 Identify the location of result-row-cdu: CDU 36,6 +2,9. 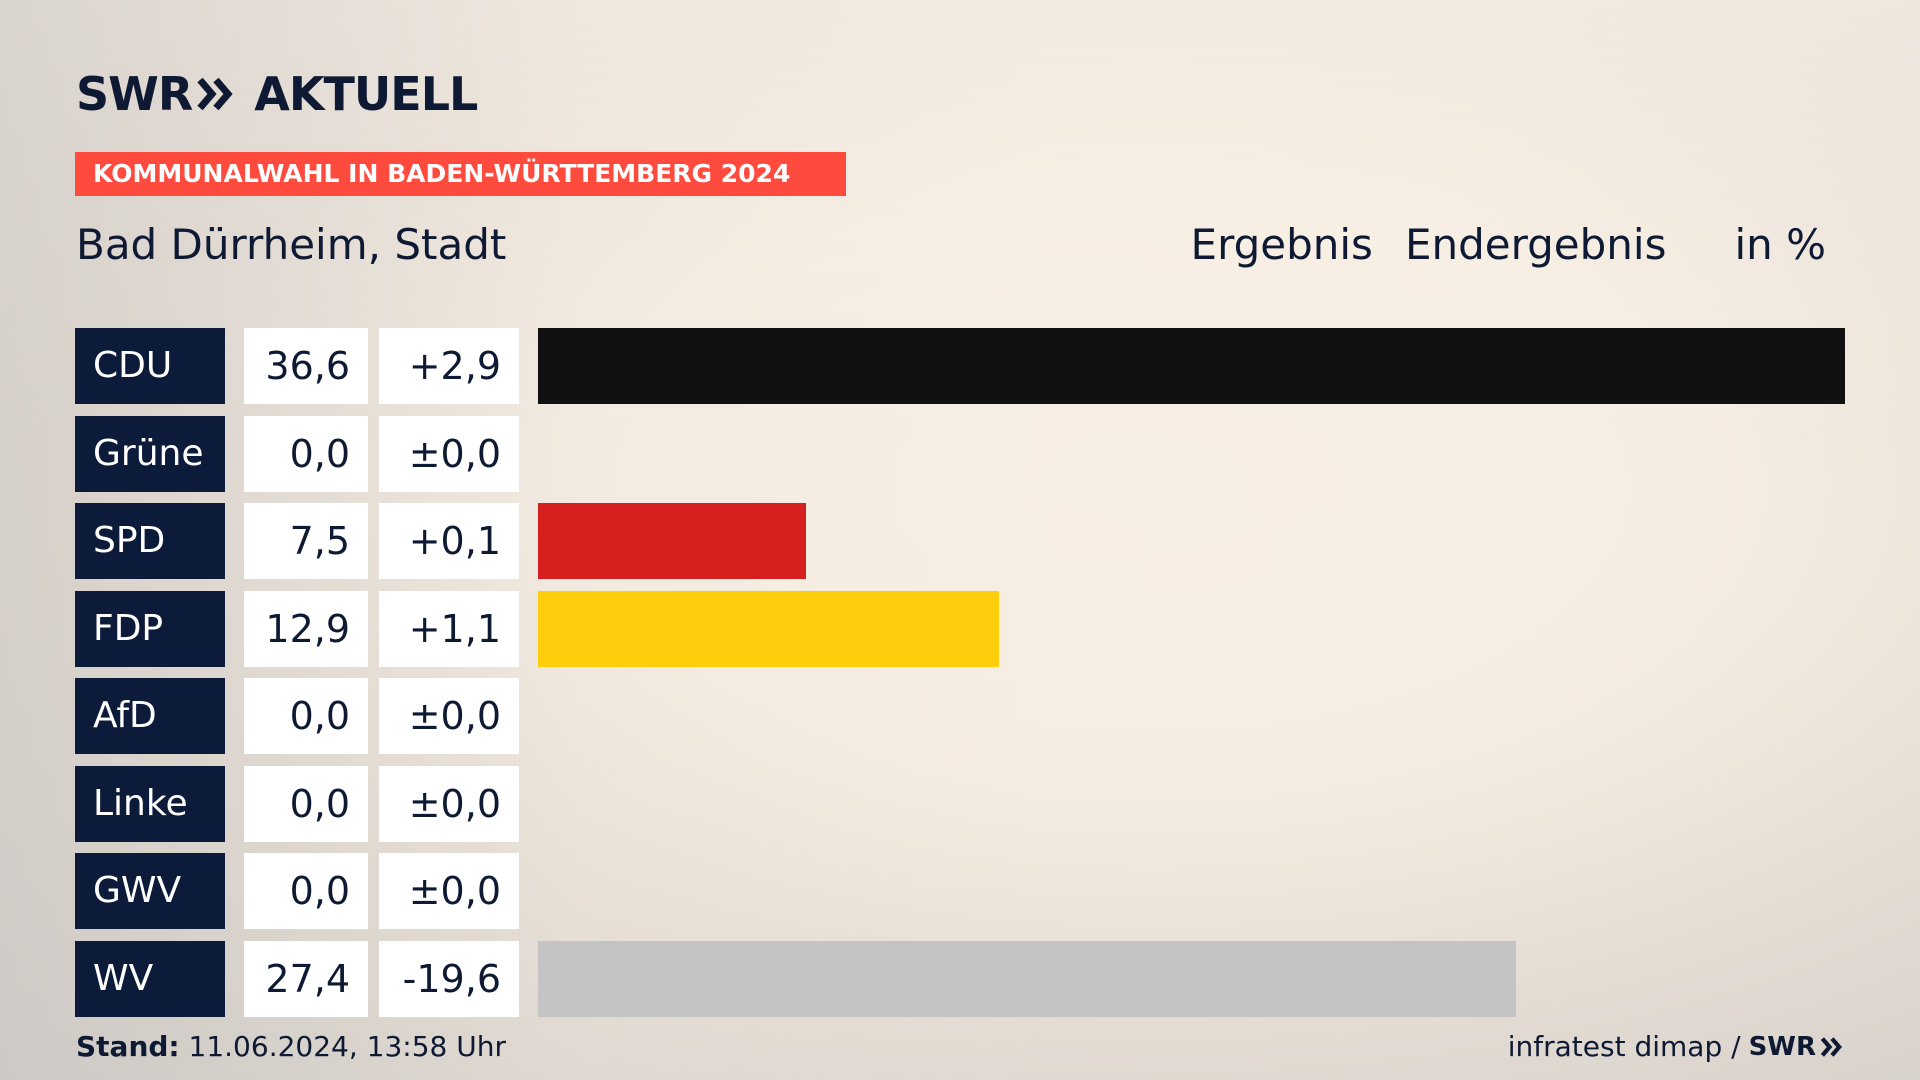
(960, 366).